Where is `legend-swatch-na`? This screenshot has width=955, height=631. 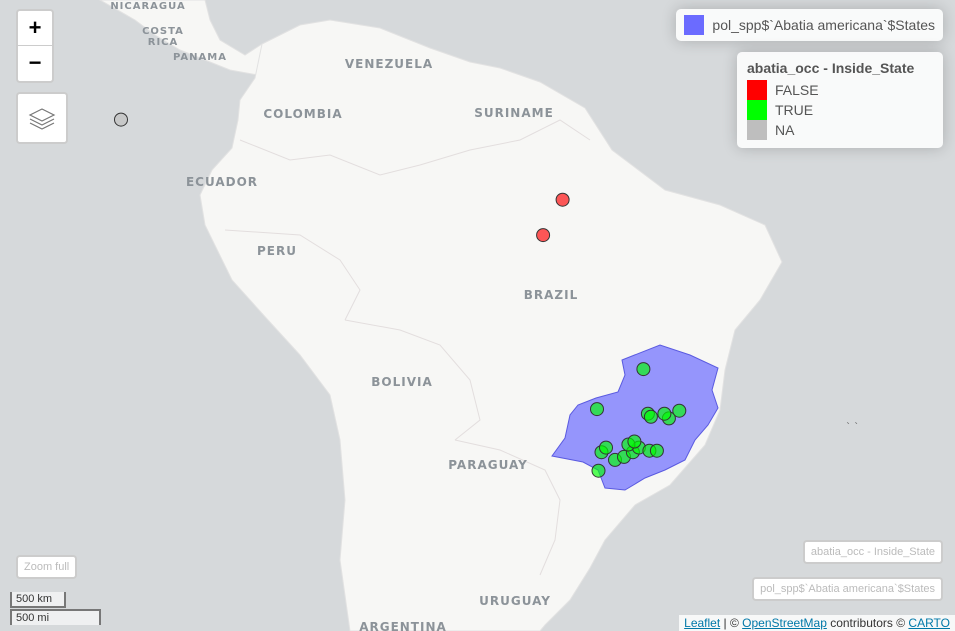 legend-swatch-na is located at coordinates (757, 130).